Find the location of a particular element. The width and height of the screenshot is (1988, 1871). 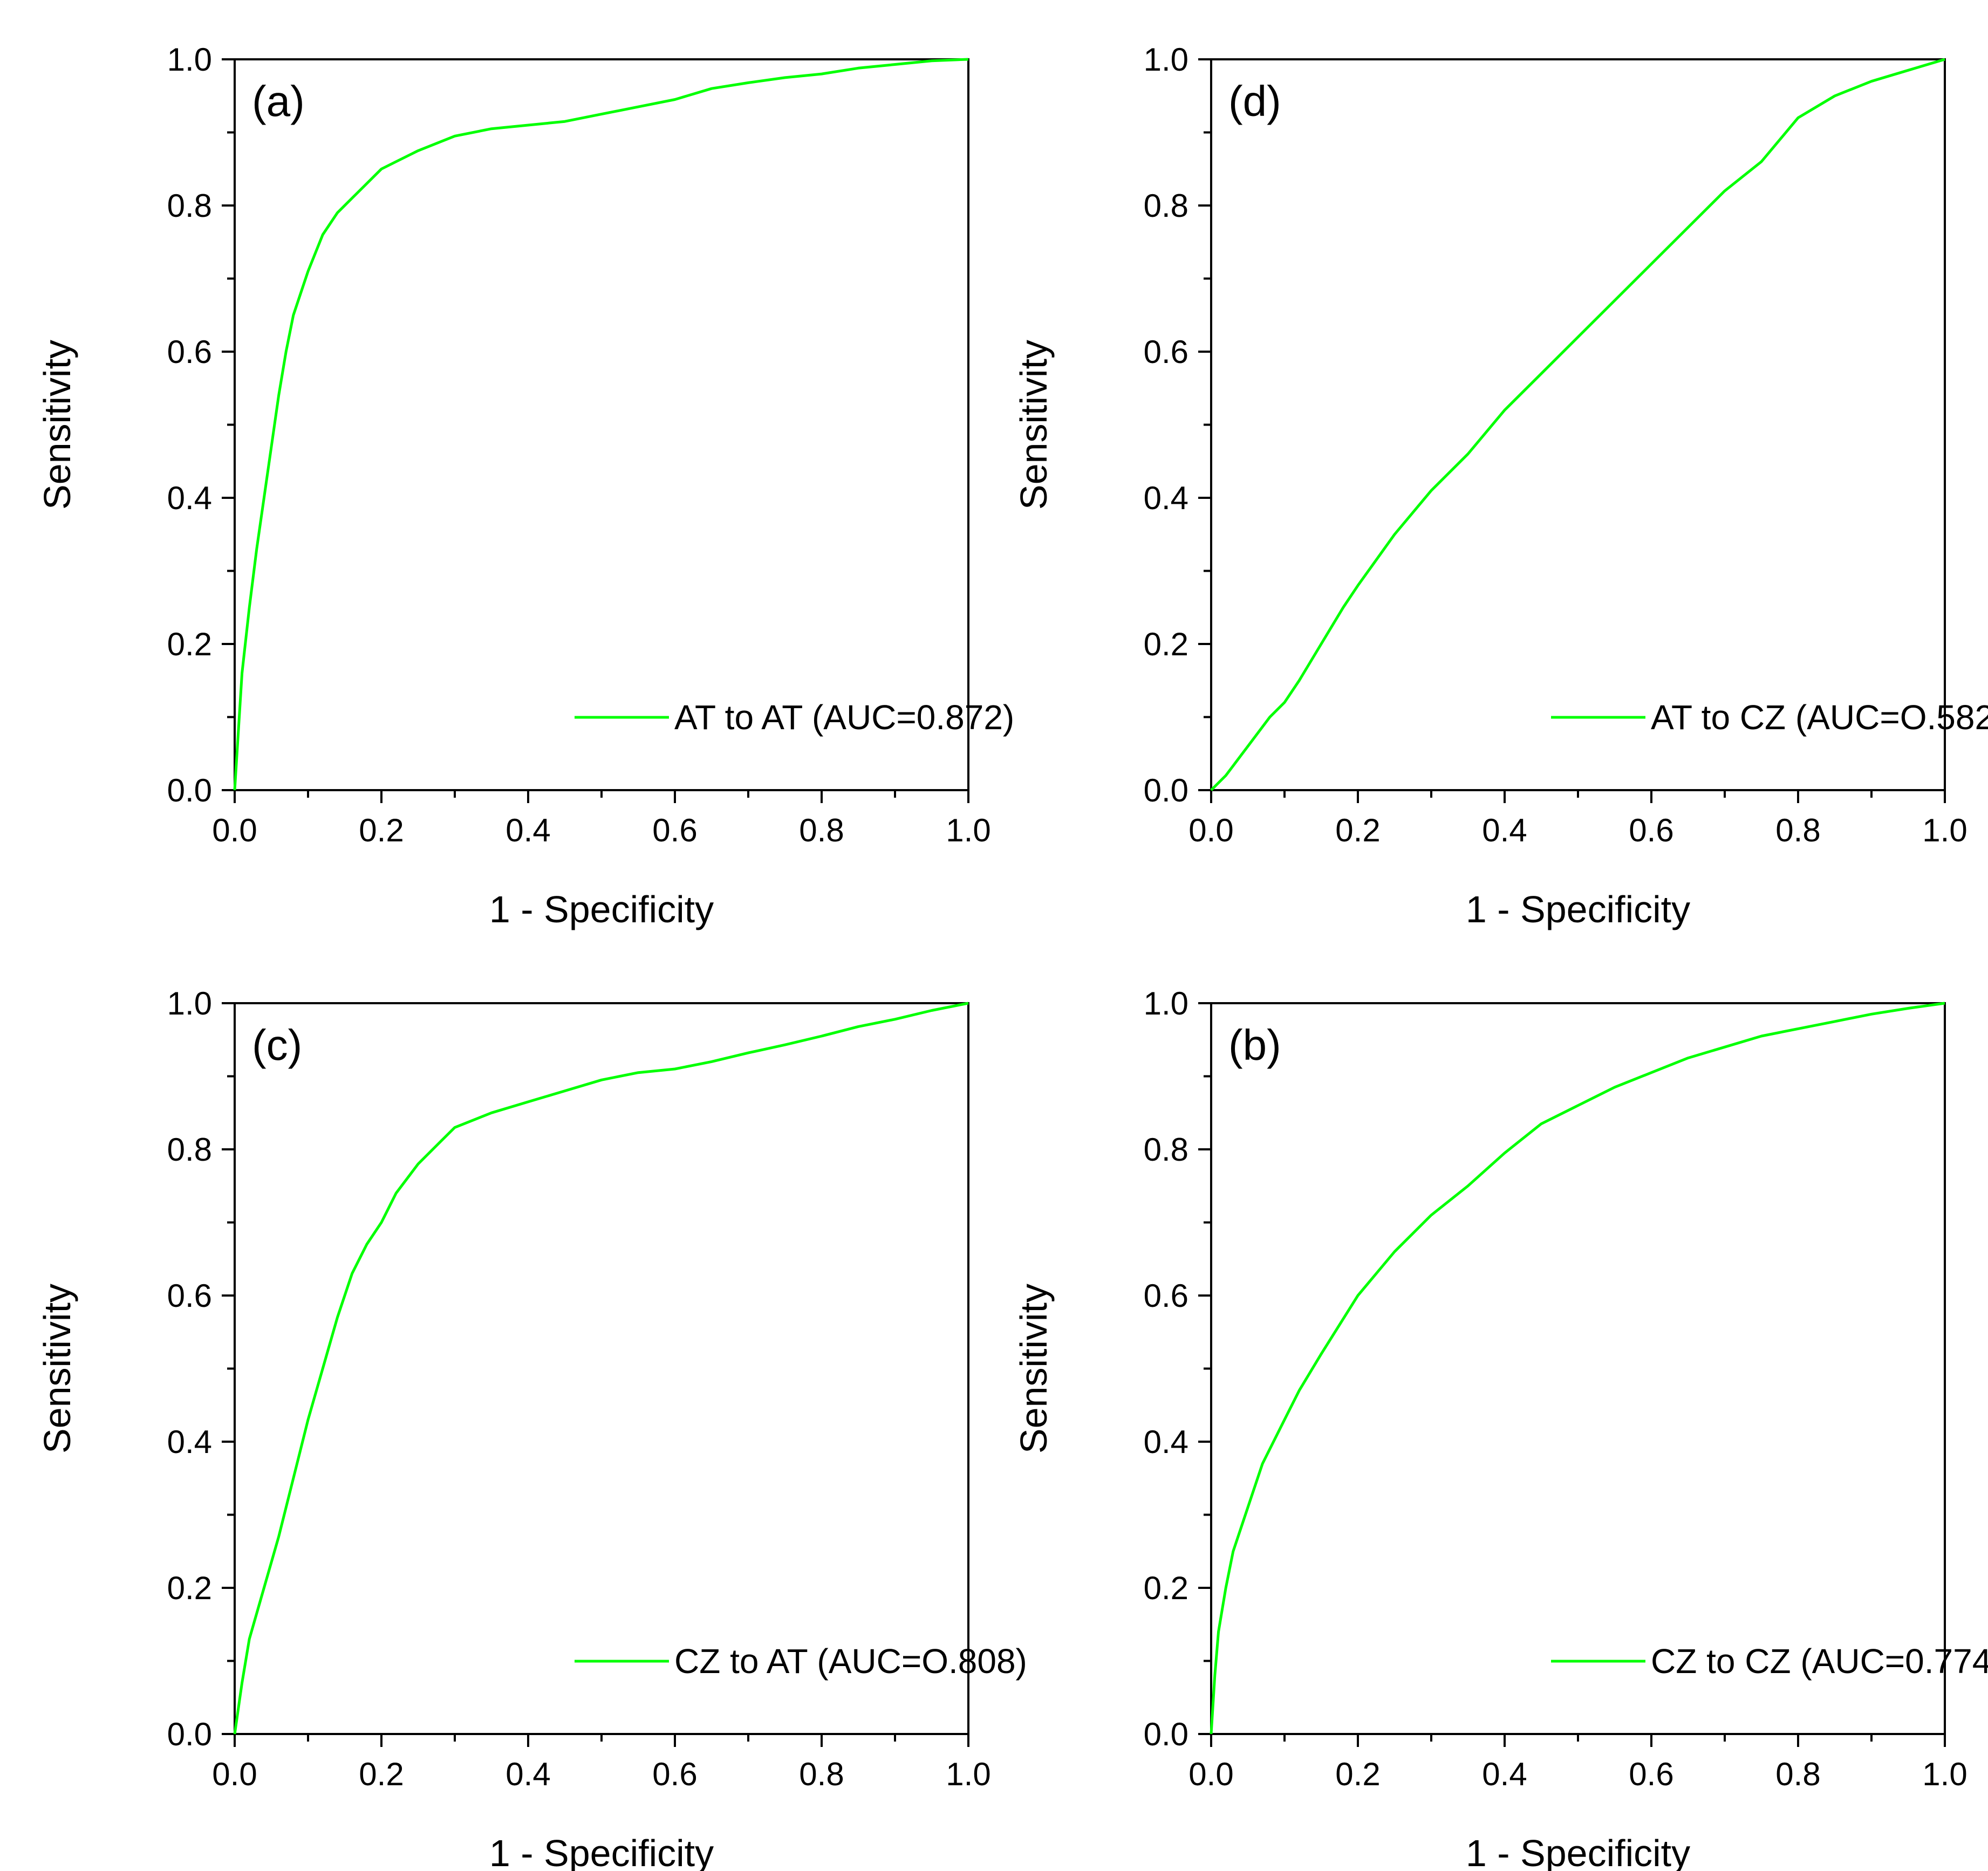

panel-label: (b) is located at coordinates (1254, 1045).